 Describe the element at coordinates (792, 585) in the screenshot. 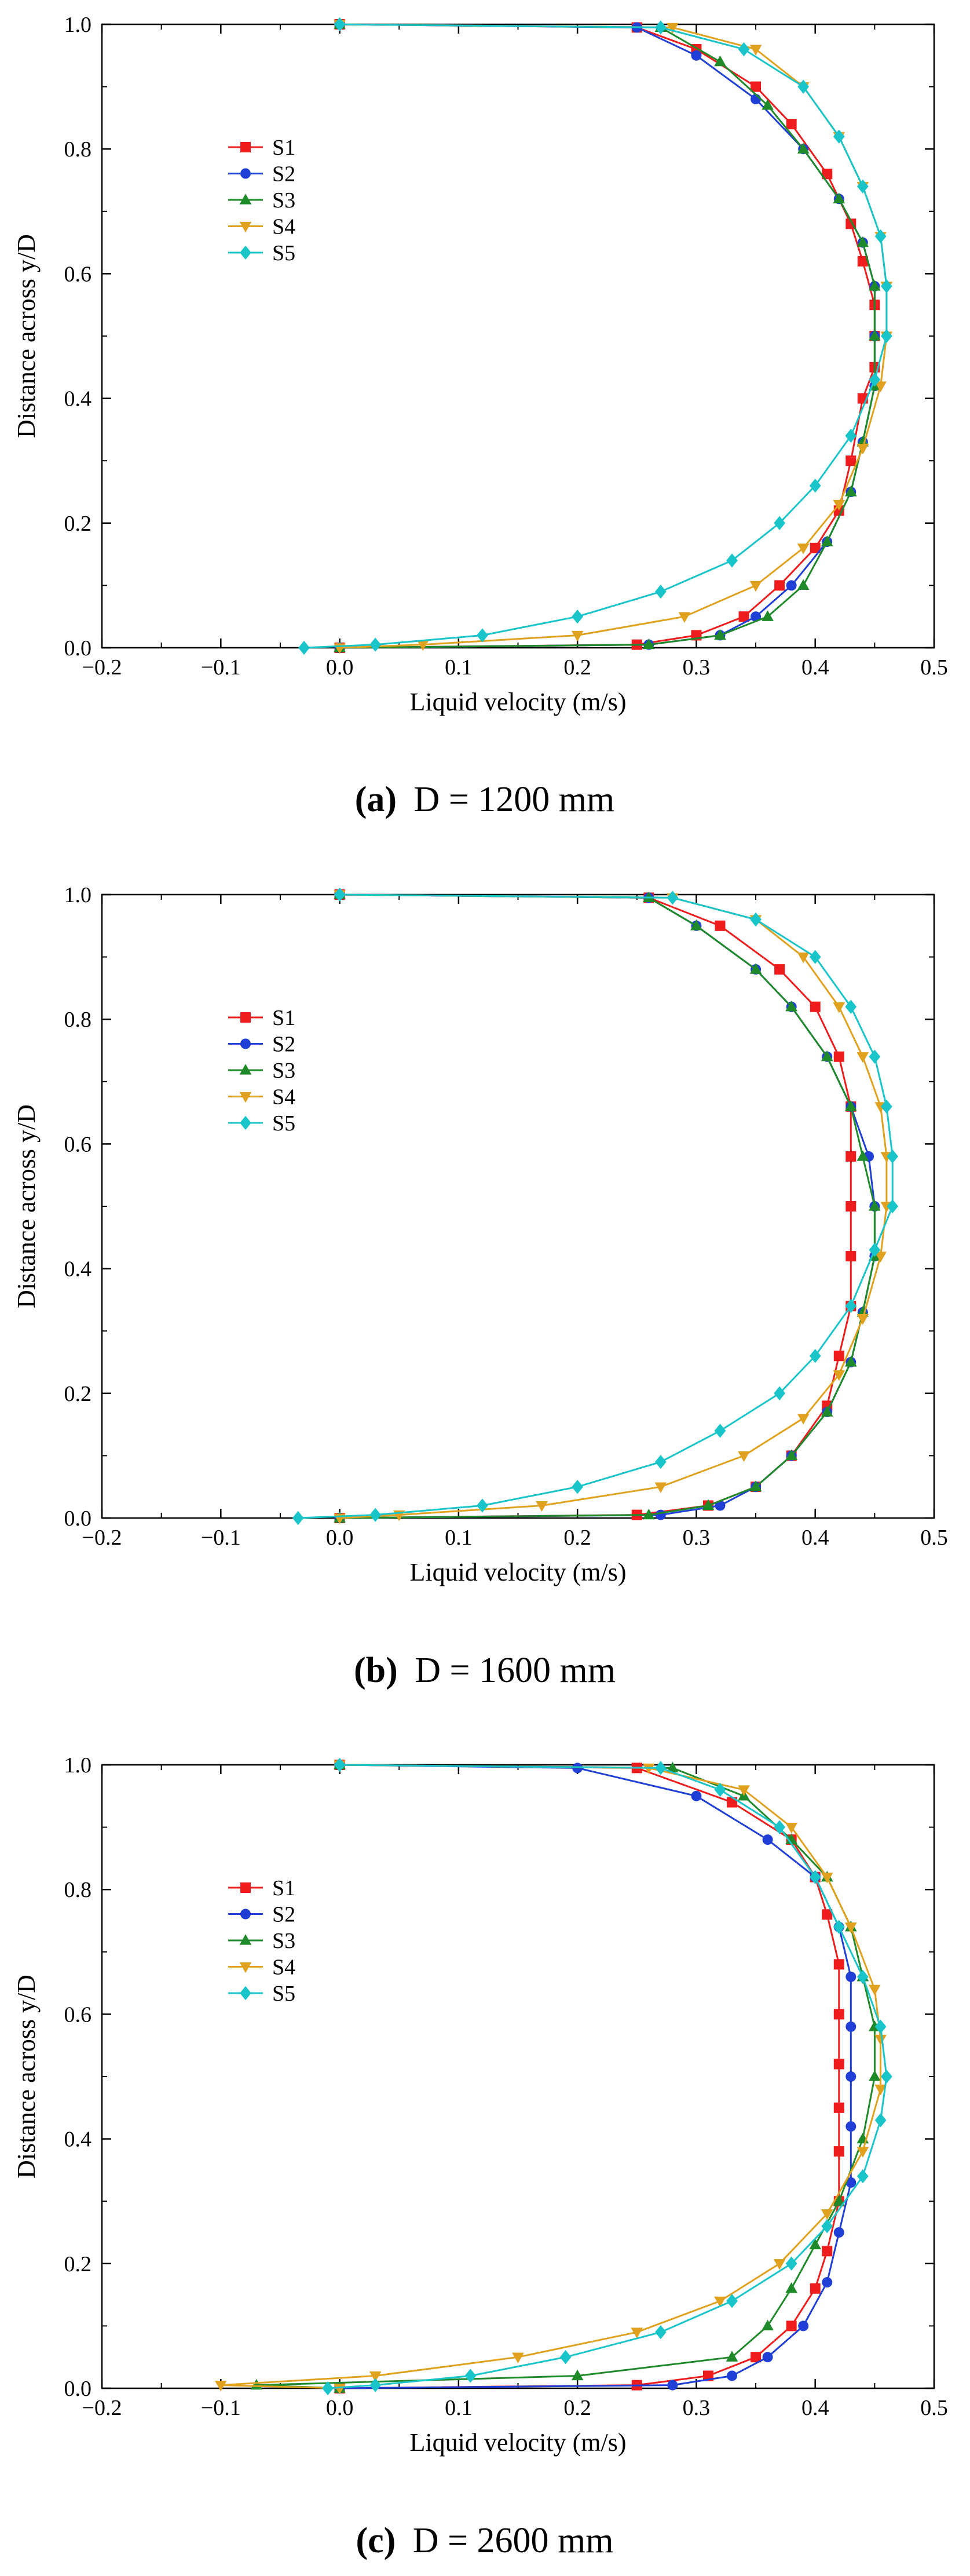

I see `data-point-s2-a` at that location.